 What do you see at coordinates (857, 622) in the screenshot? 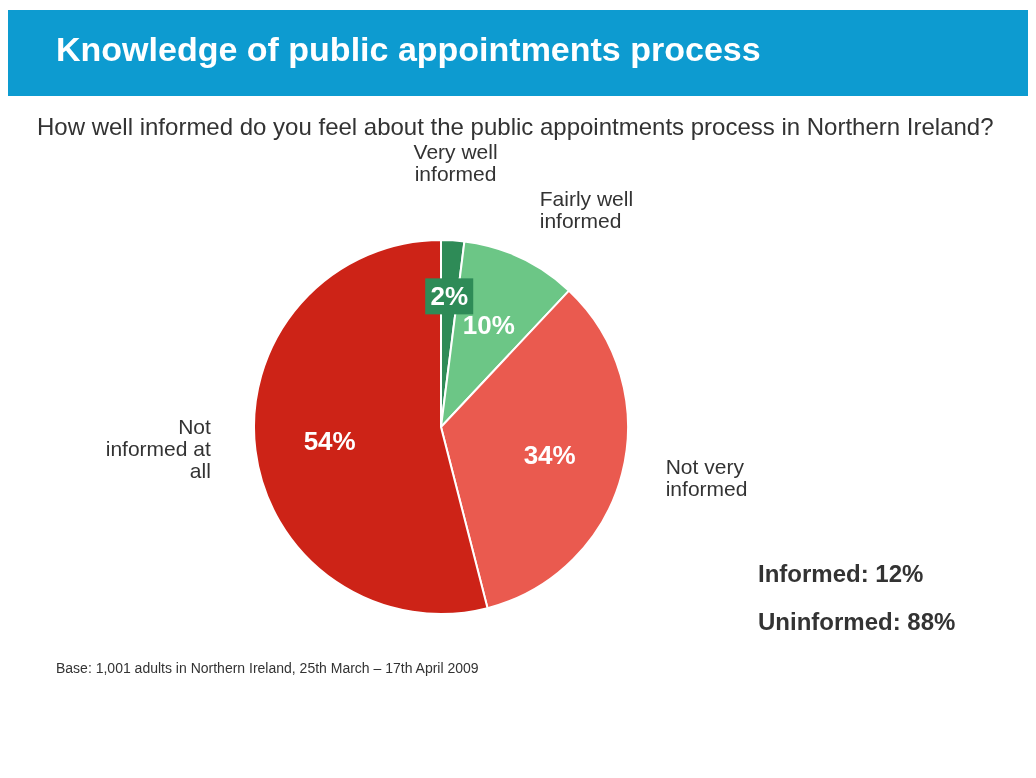
I see `text: Uninformed: 88%` at bounding box center [857, 622].